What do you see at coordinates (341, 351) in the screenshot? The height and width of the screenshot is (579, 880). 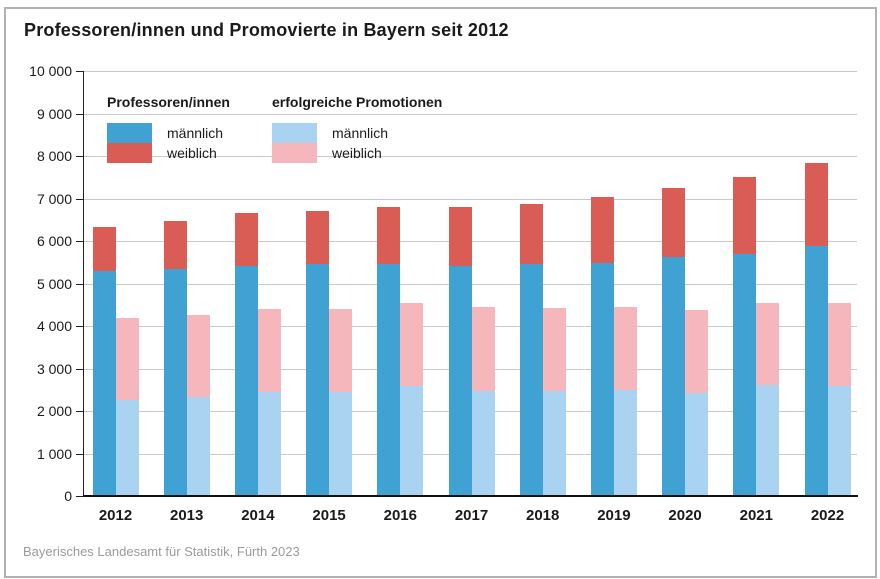 I see `bar-promotionen-weiblich-2015` at bounding box center [341, 351].